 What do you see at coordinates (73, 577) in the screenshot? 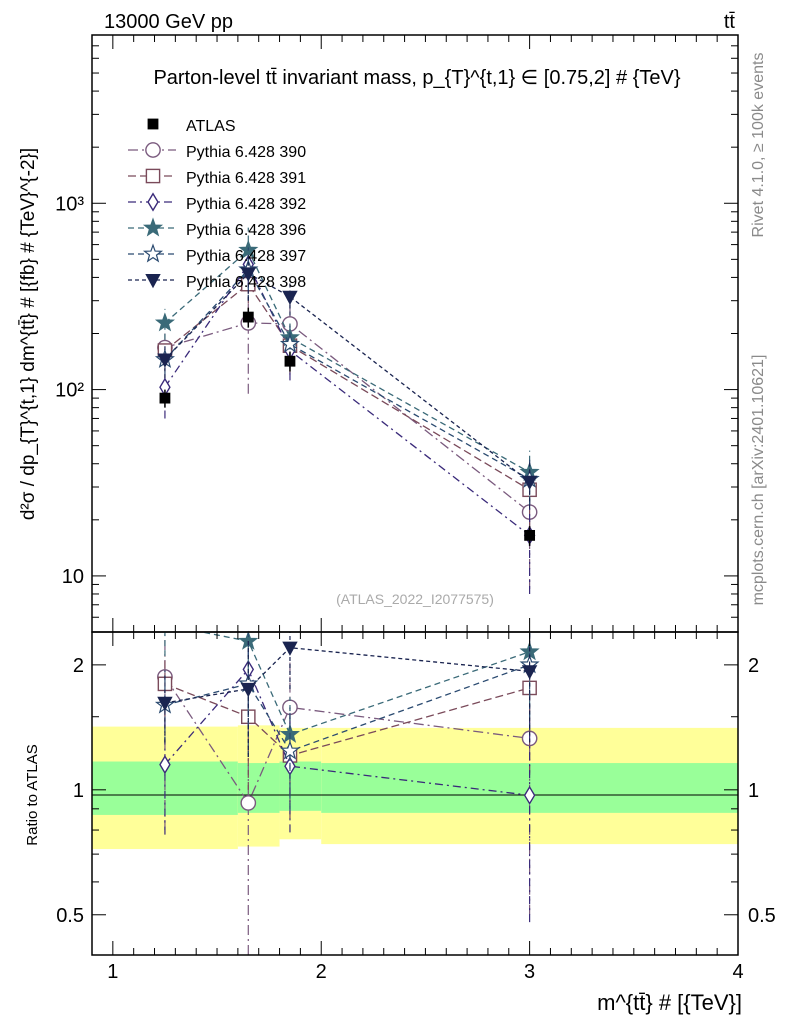
I see `y-tick-label: 10` at bounding box center [73, 577].